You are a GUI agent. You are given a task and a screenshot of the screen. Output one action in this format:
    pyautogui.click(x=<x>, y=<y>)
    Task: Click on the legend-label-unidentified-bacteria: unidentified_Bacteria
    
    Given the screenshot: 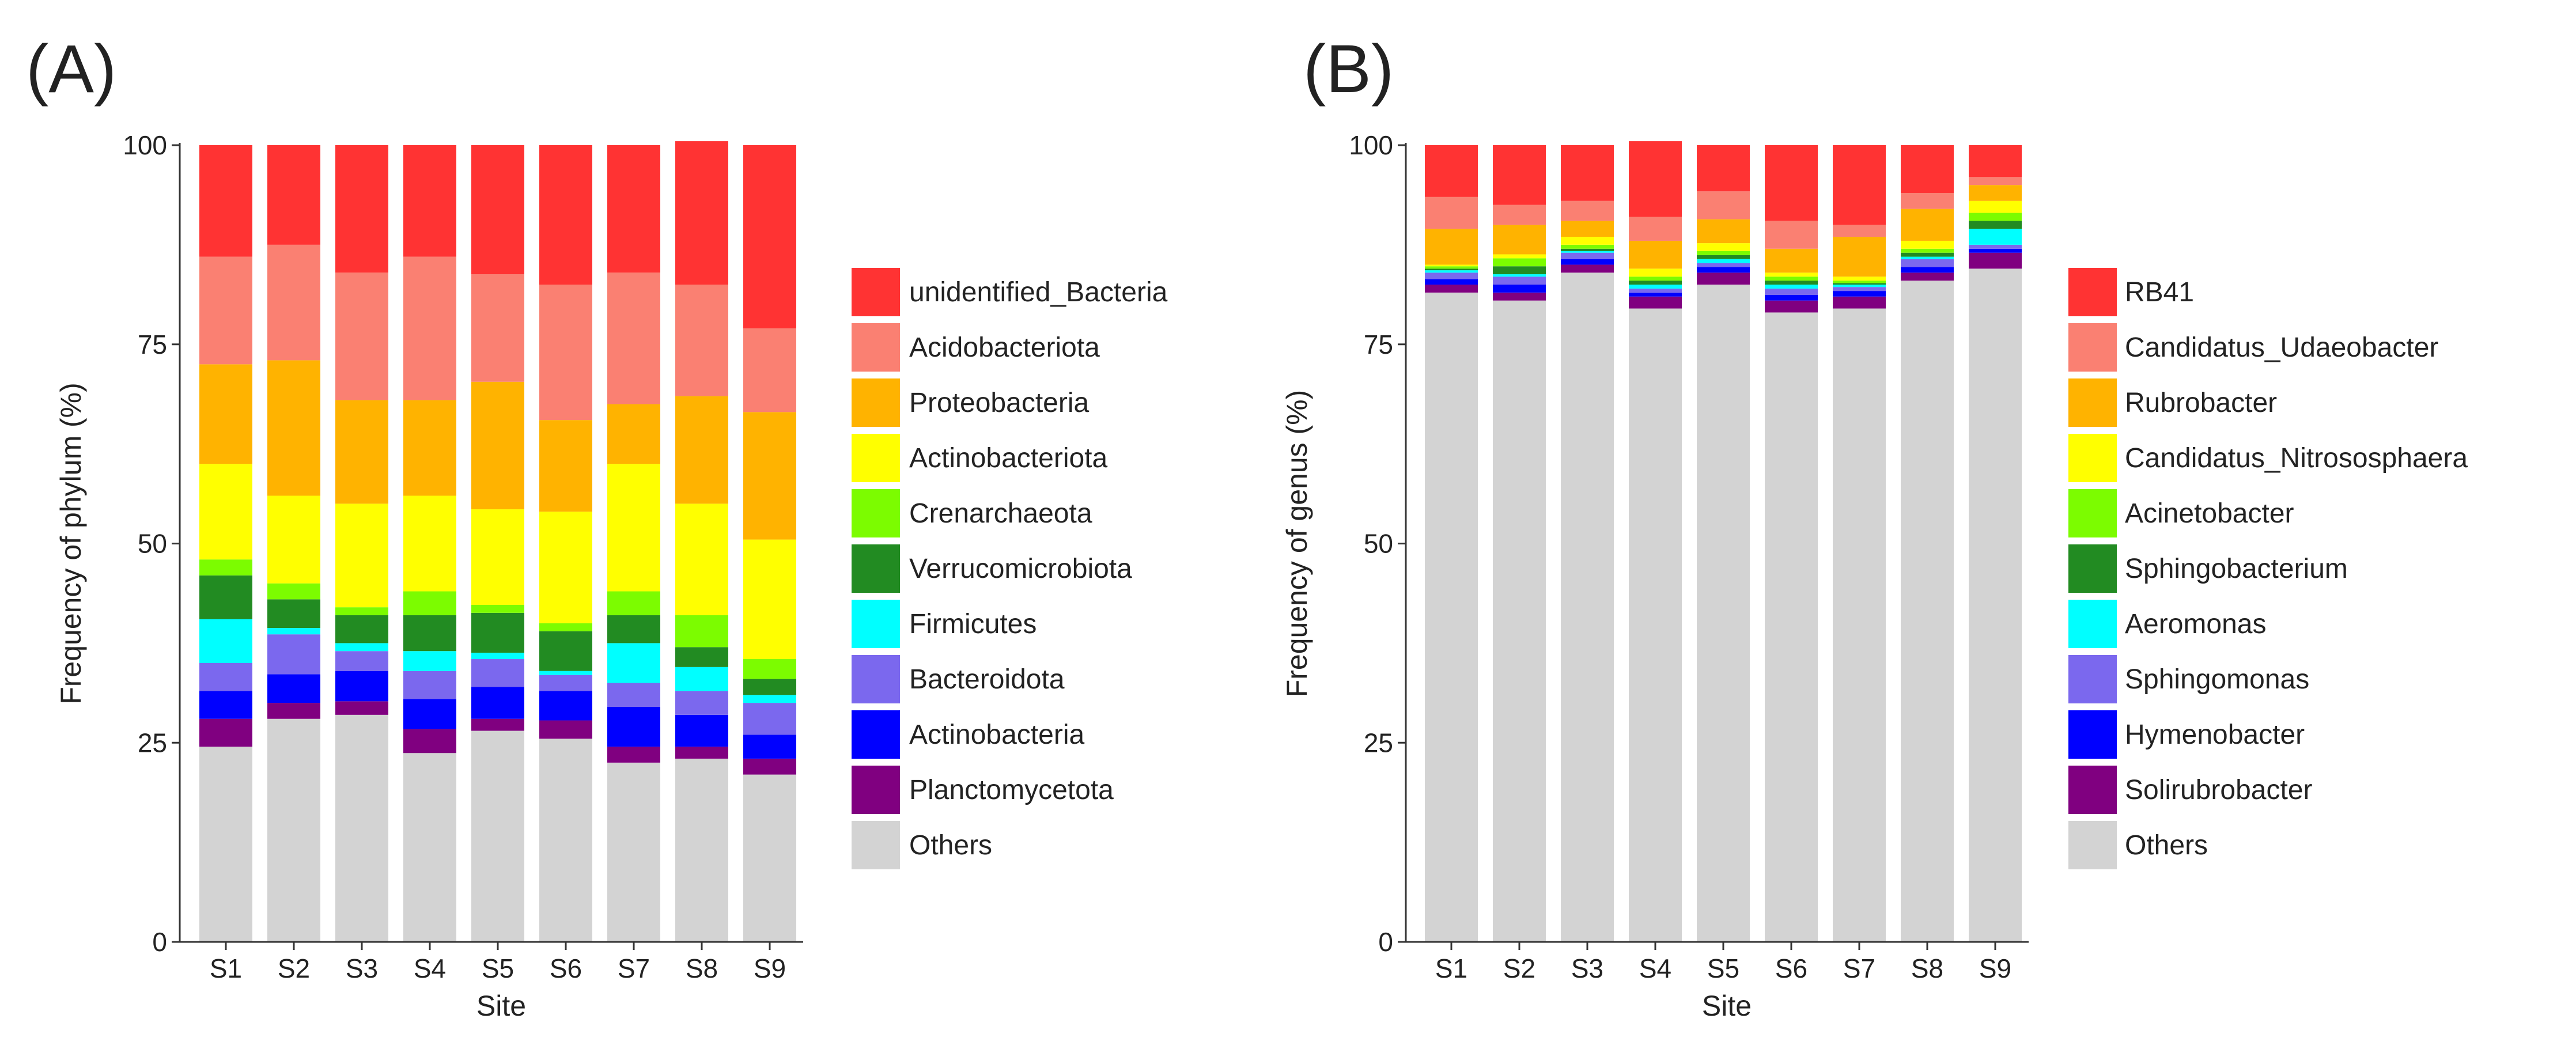 What is the action you would take?
    pyautogui.click(x=1038, y=292)
    